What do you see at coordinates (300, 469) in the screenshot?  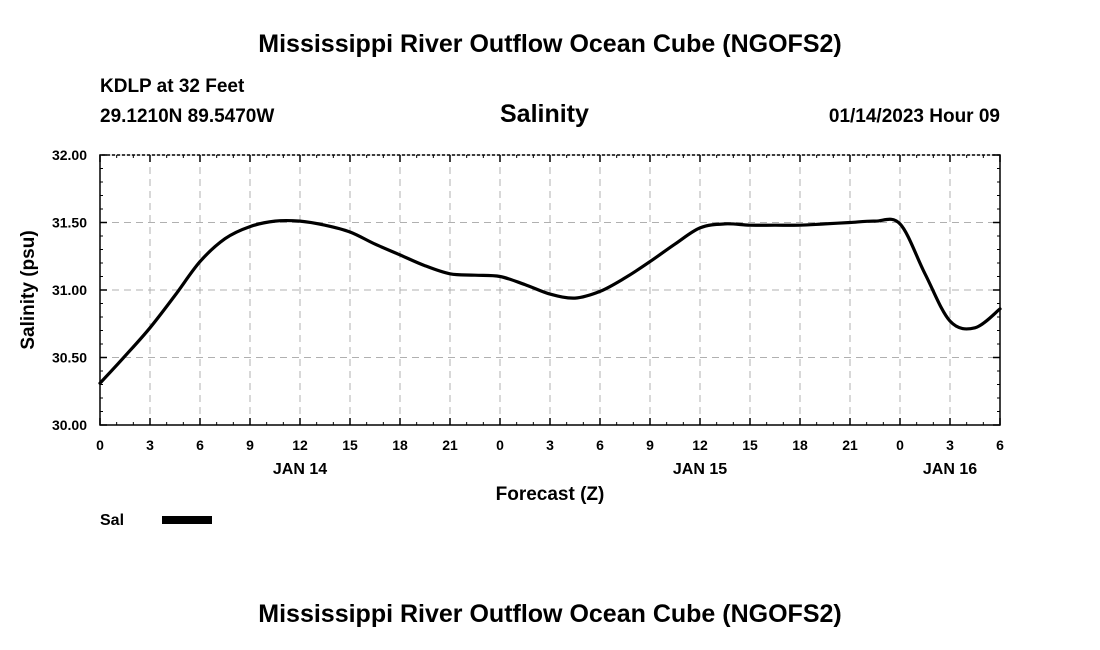 I see `day-label: JAN 14` at bounding box center [300, 469].